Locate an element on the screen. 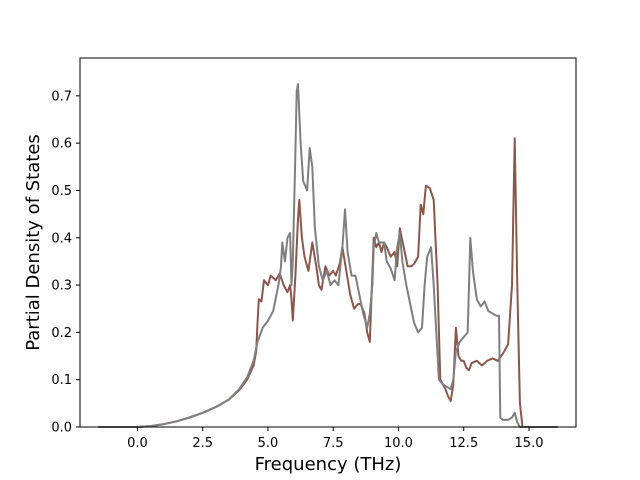 Image resolution: width=640 pixels, height=480 pixels. x-axis: 0.0 2.5 5.0 7.5 10.0 12.5 15.0 is located at coordinates (335, 439).